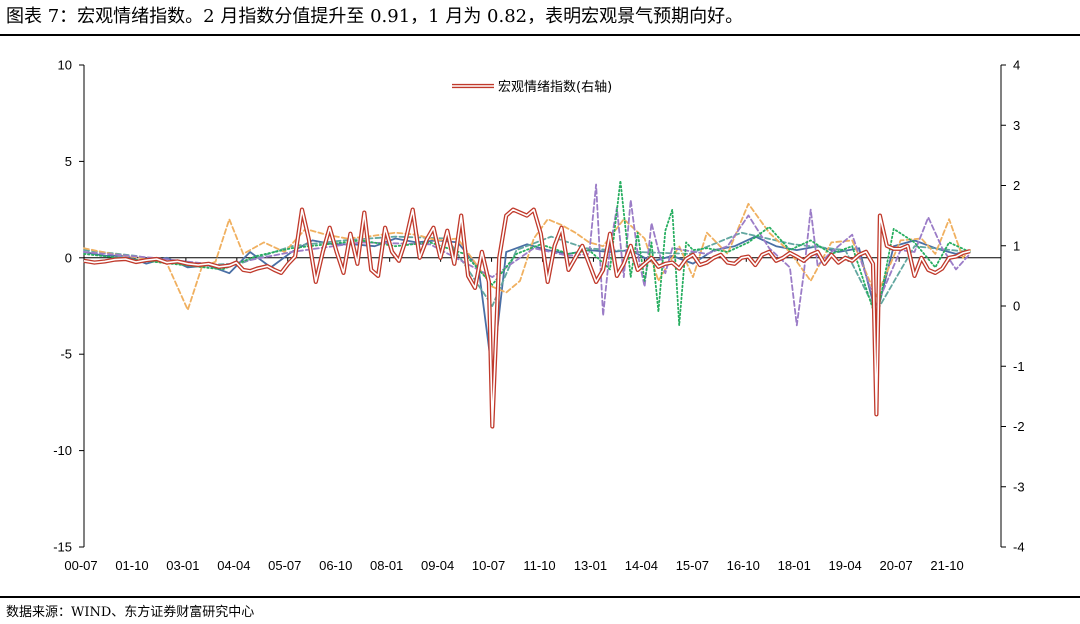  Describe the element at coordinates (130, 612) in the screenshot. I see `source-note: 数据来源：WIND、东方证券财富研究中心` at that location.